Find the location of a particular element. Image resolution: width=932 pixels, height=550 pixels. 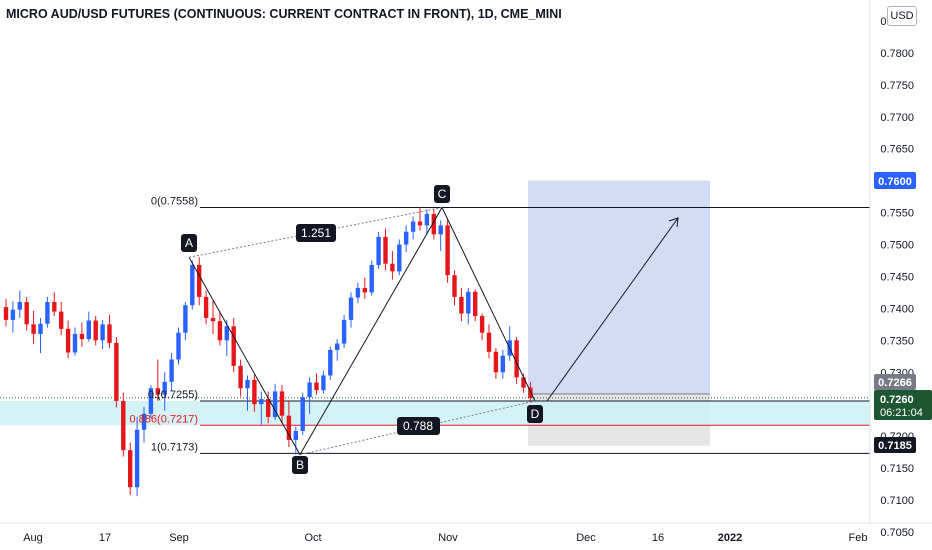

price-tick-label: 0.7550 is located at coordinates (897, 214).